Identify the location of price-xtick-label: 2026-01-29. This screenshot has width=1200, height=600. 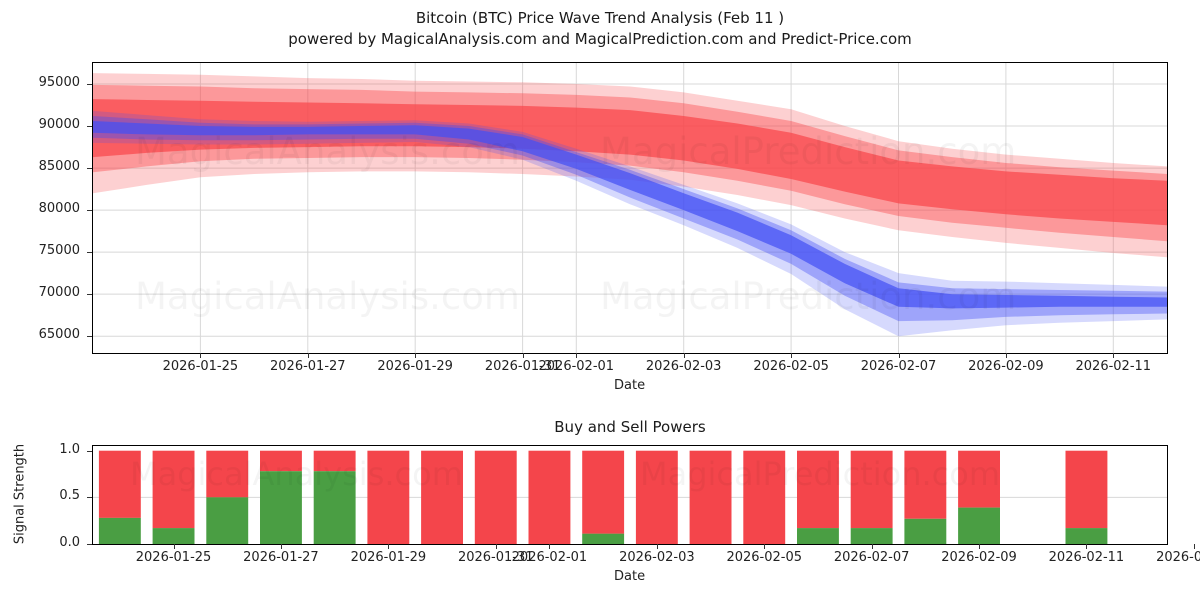
(415, 366).